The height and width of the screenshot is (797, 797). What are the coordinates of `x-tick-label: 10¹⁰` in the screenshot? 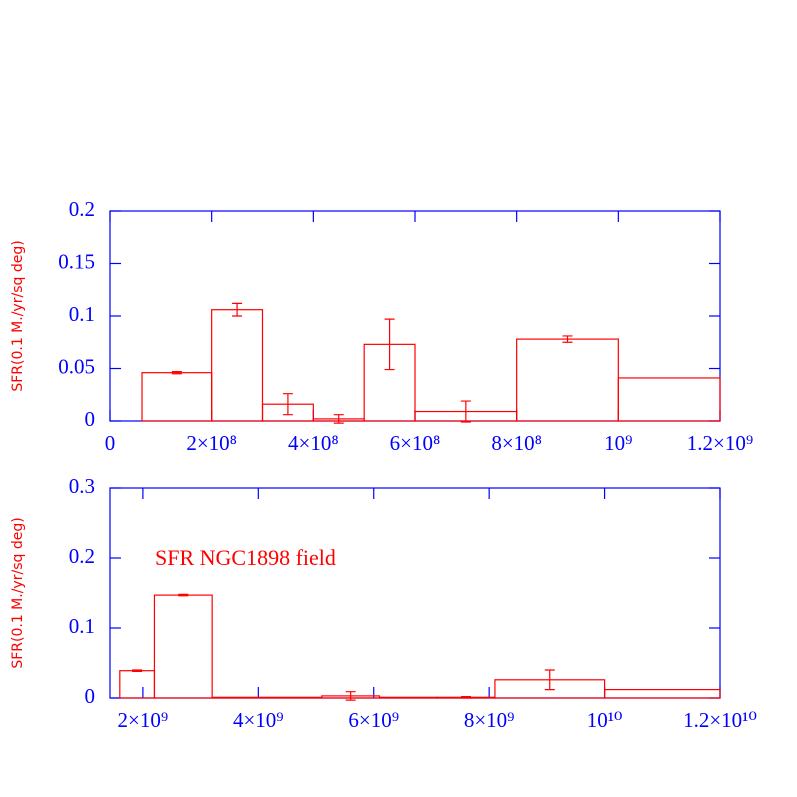 It's located at (605, 720).